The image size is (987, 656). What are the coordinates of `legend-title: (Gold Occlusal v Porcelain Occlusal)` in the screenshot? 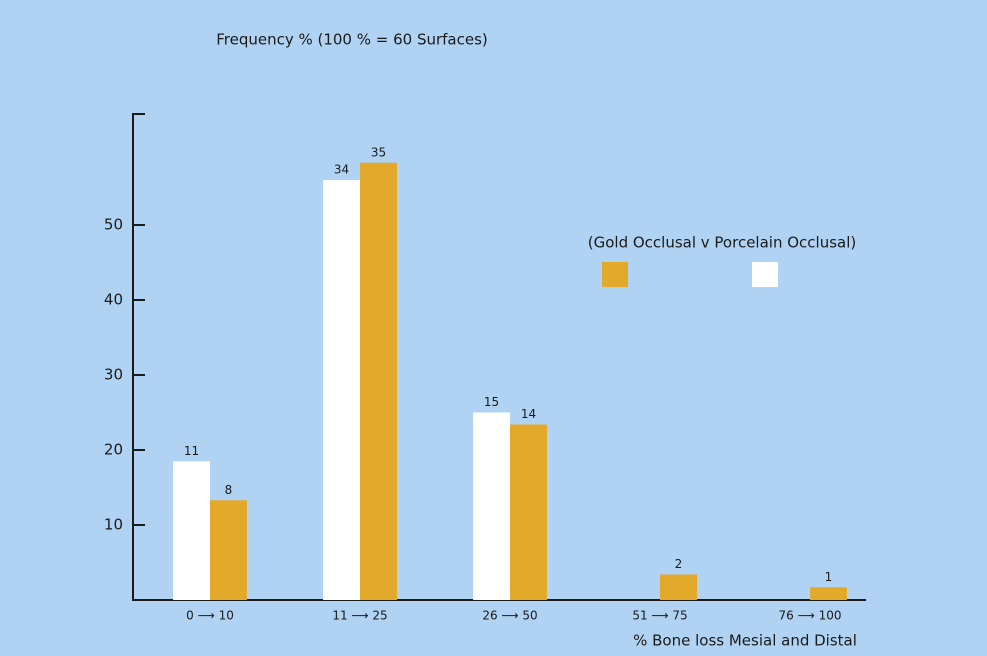 It's located at (722, 243).